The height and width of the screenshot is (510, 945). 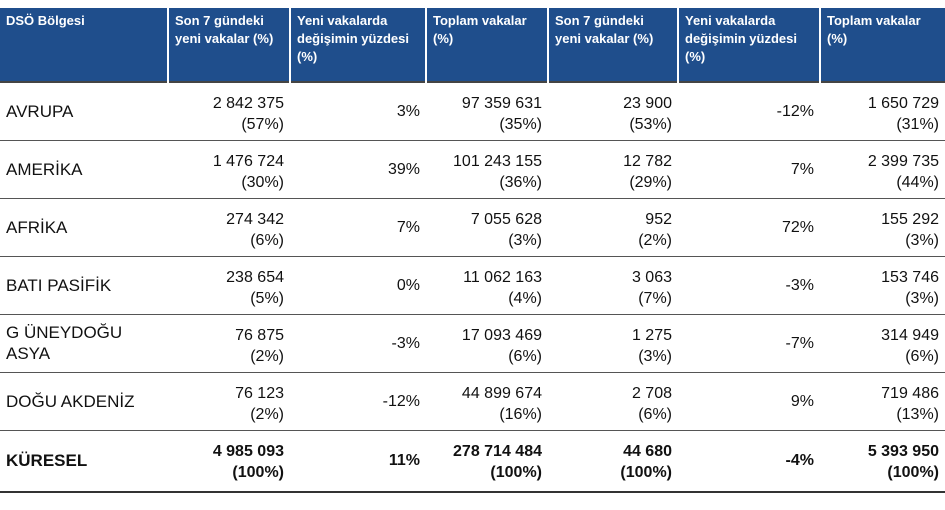 What do you see at coordinates (651, 277) in the screenshot?
I see `cell-count: 3 063` at bounding box center [651, 277].